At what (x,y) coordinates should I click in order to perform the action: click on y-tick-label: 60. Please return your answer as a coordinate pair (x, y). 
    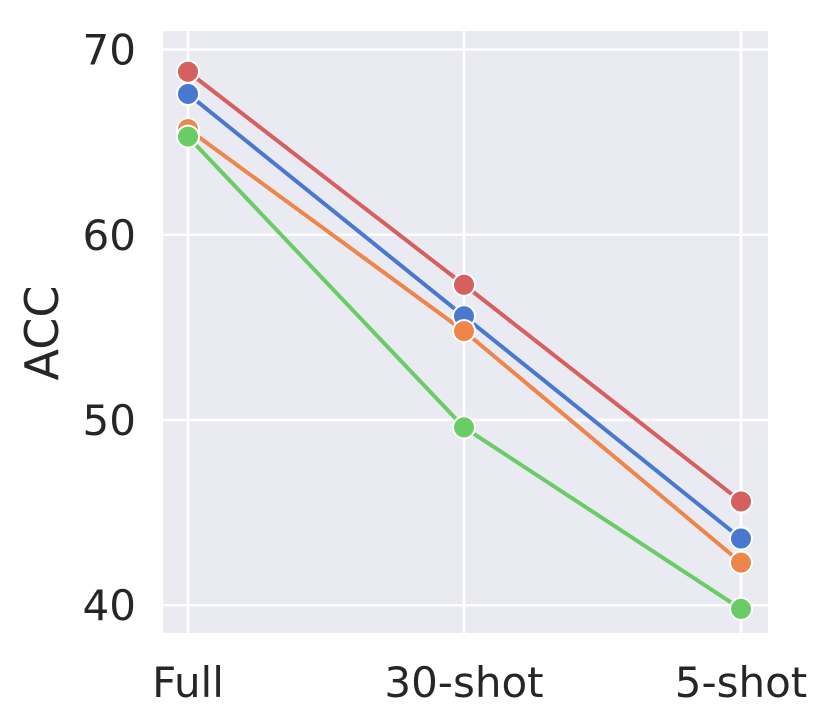
    Looking at the image, I should click on (109, 235).